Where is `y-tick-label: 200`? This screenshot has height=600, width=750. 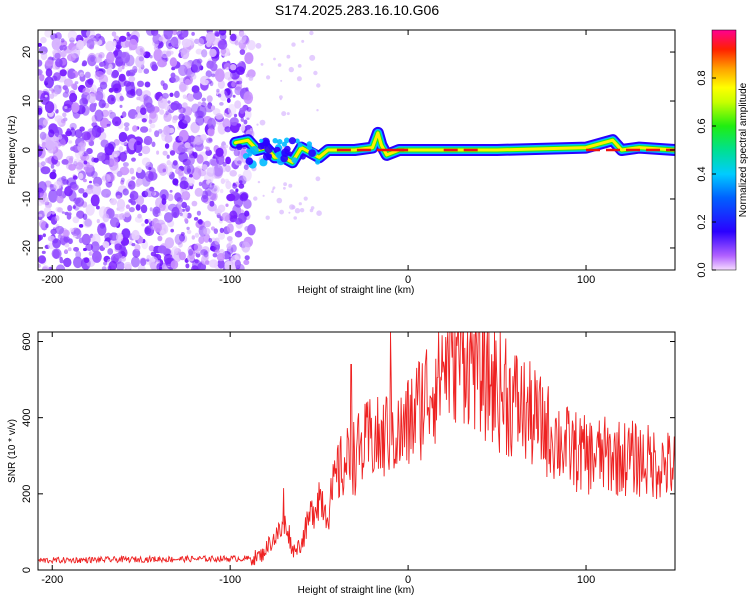
y-tick-label: 200 is located at coordinates (27, 494).